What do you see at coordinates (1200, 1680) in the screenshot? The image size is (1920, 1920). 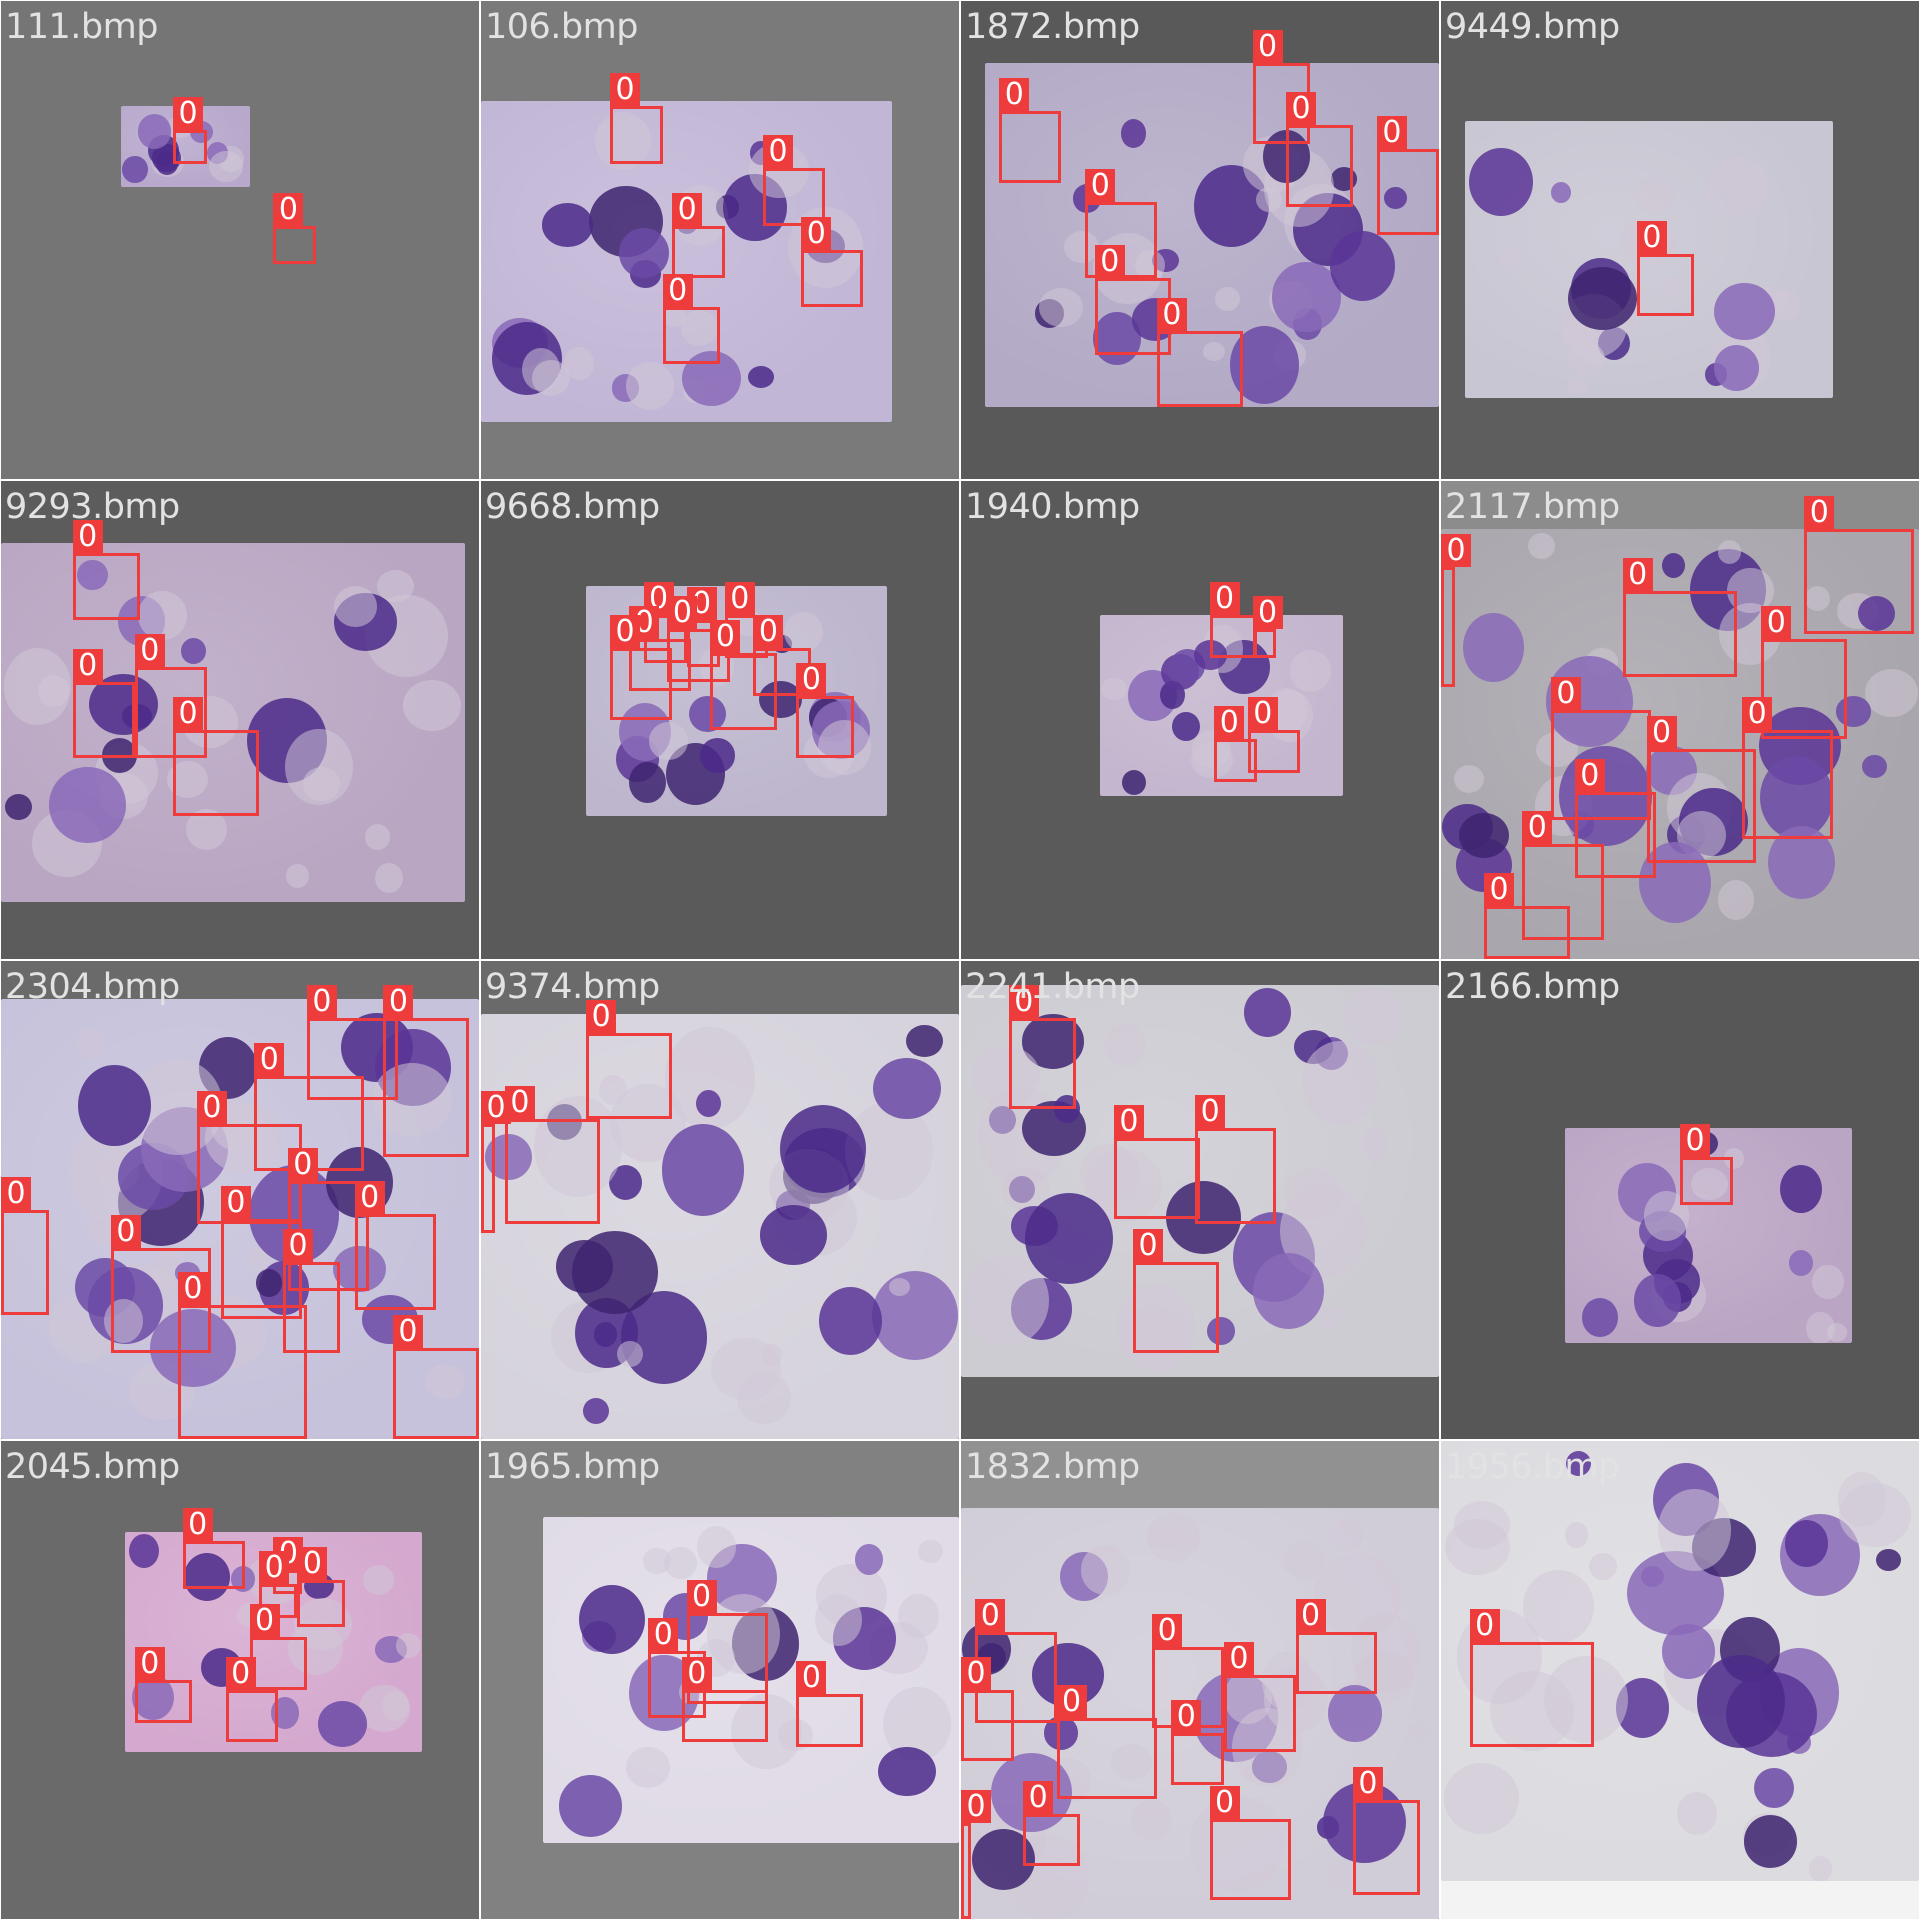 I see `image-tile: 0 0 0 0 0 0 0 0 0 0 0 1832.bmp` at bounding box center [1200, 1680].